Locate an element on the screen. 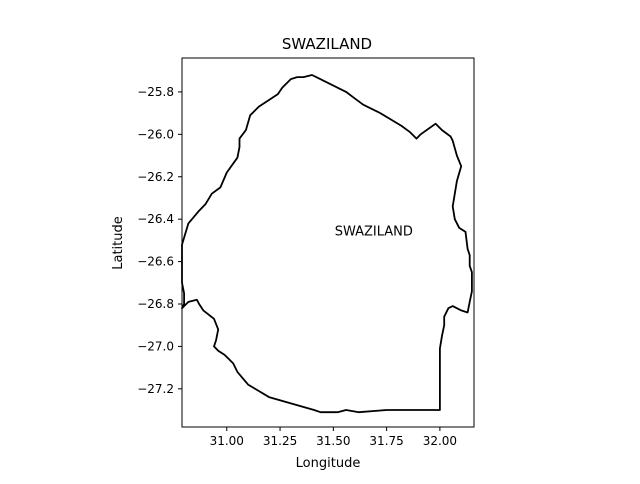 This screenshot has height=484, width=640. y-tick-label: −26.4 is located at coordinates (155, 219).